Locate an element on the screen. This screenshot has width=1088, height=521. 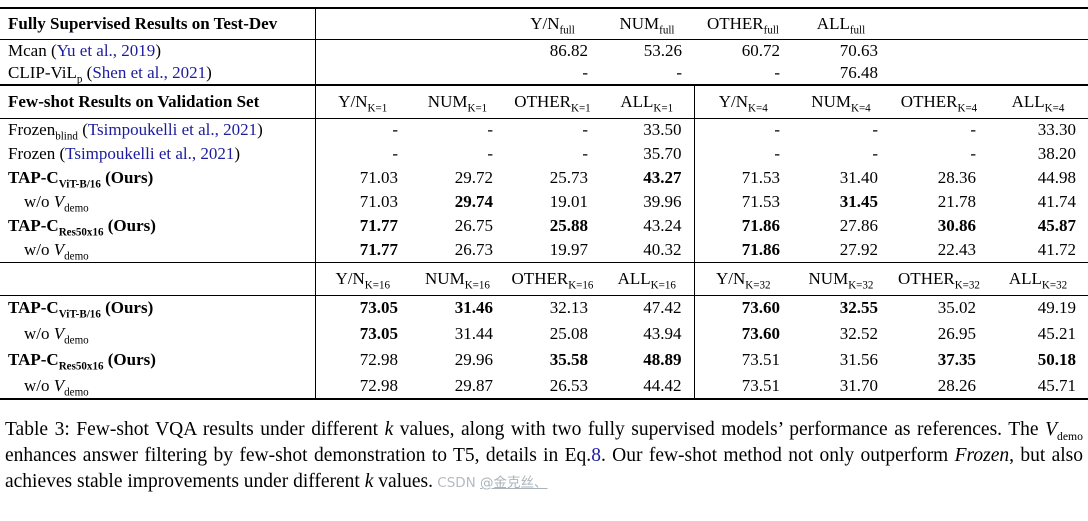
column-header: Y/NK=16 is located at coordinates (362, 278).